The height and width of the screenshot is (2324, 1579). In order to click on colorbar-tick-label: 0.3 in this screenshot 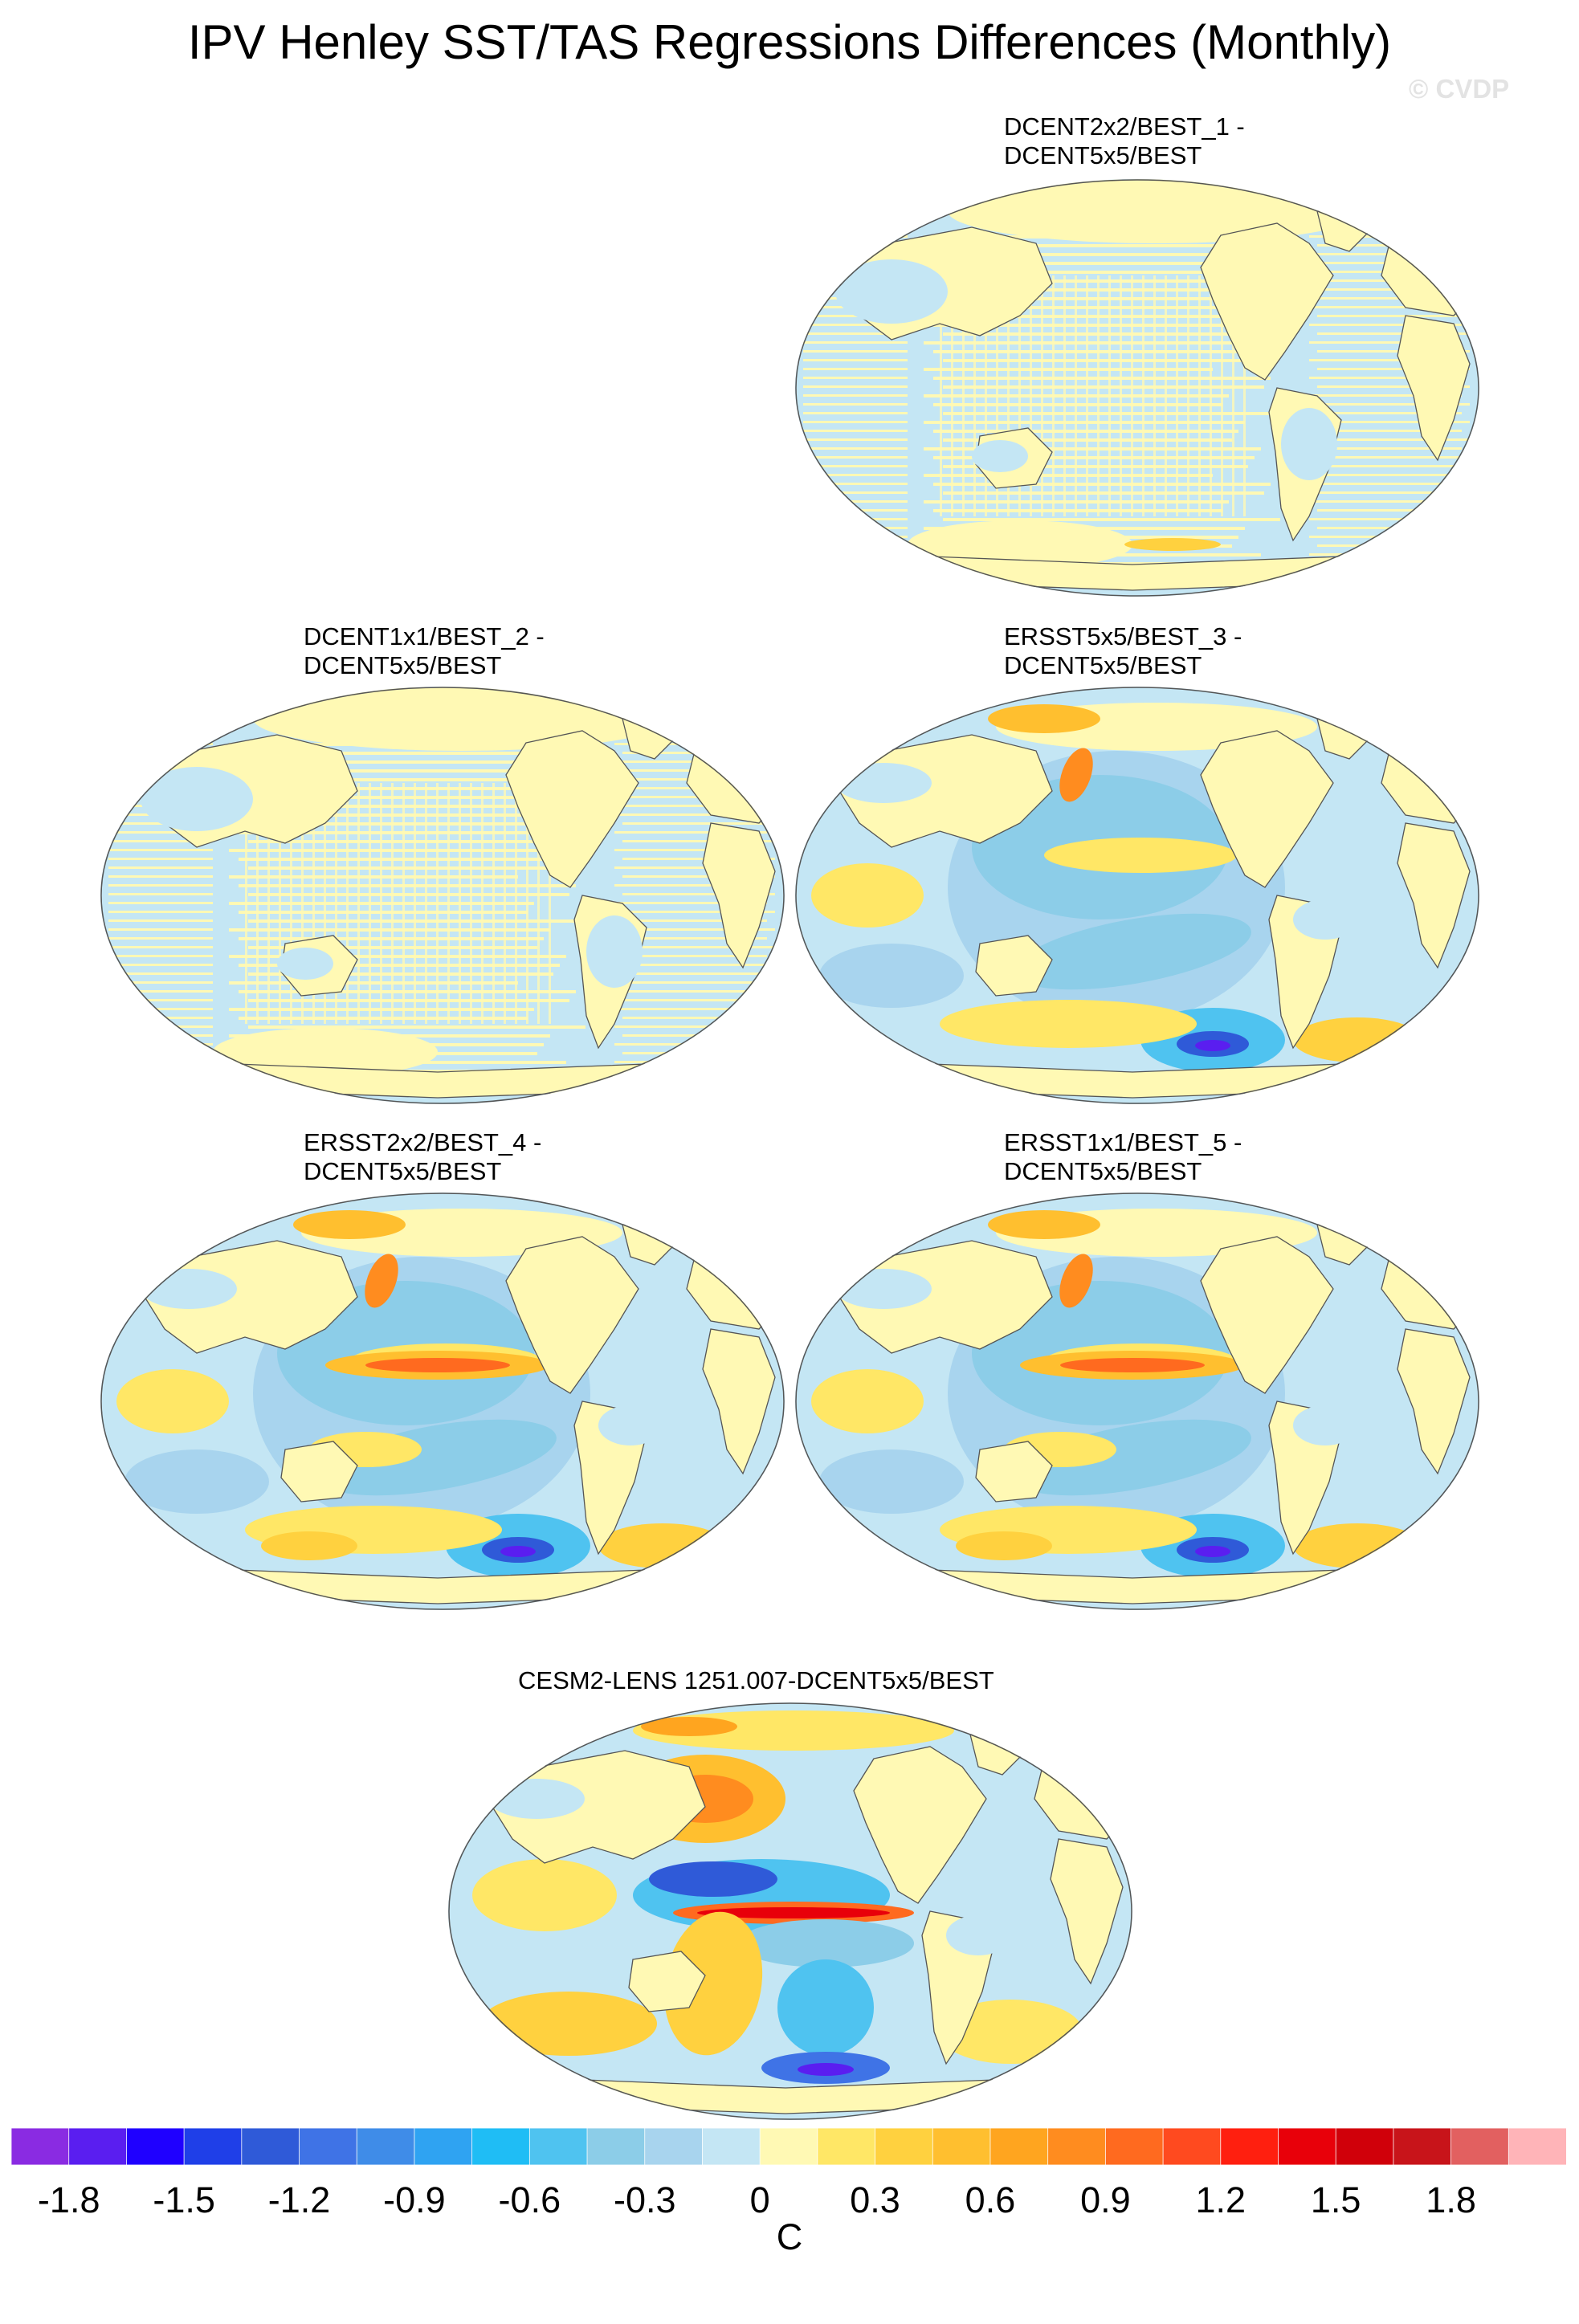, I will do `click(875, 2199)`.